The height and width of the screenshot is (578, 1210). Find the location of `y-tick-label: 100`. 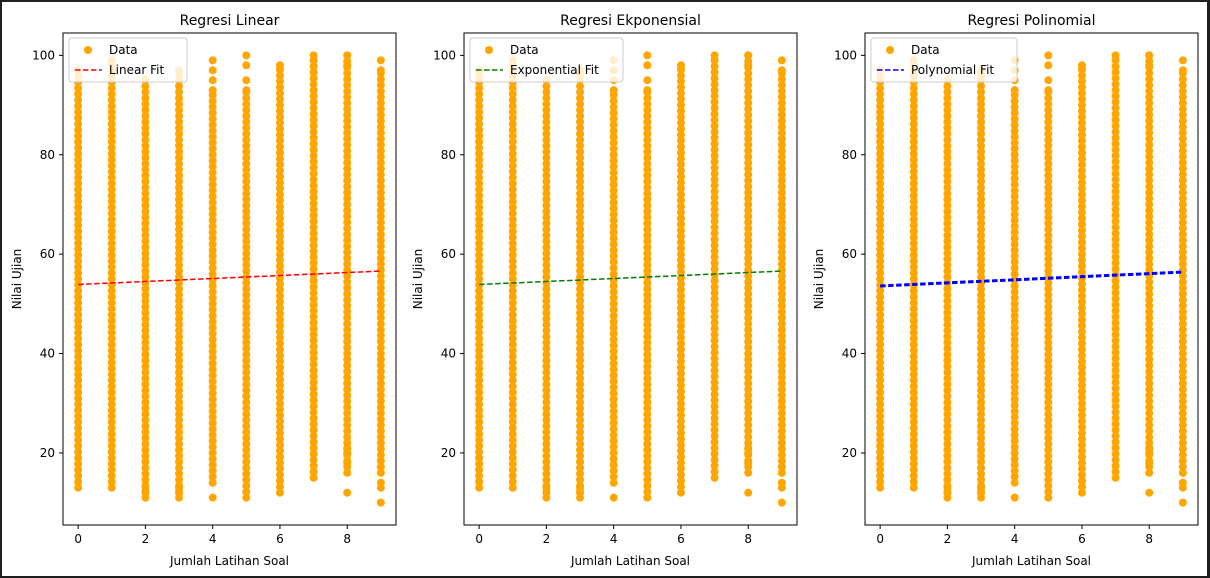

y-tick-label: 100 is located at coordinates (845, 55).